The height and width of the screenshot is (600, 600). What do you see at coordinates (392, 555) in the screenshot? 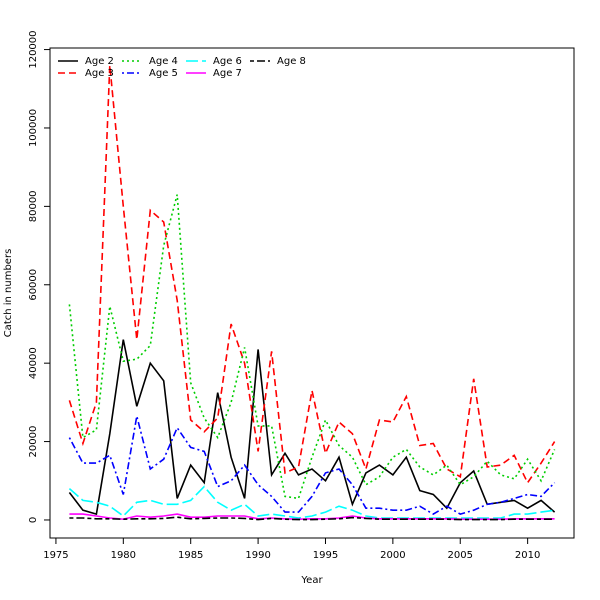
I see `x-tick-label: 2000` at bounding box center [392, 555].